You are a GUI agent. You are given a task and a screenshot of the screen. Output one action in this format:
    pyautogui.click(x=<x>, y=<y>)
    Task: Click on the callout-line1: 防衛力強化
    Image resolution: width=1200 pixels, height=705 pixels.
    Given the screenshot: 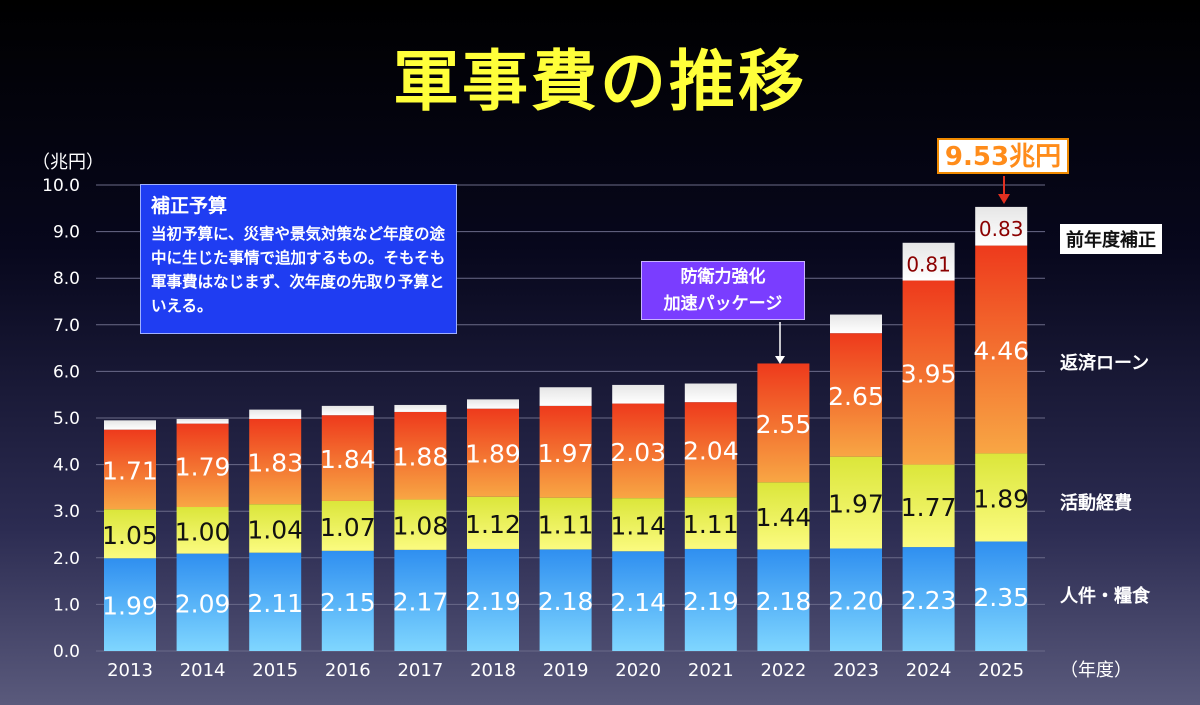 What is the action you would take?
    pyautogui.click(x=723, y=277)
    